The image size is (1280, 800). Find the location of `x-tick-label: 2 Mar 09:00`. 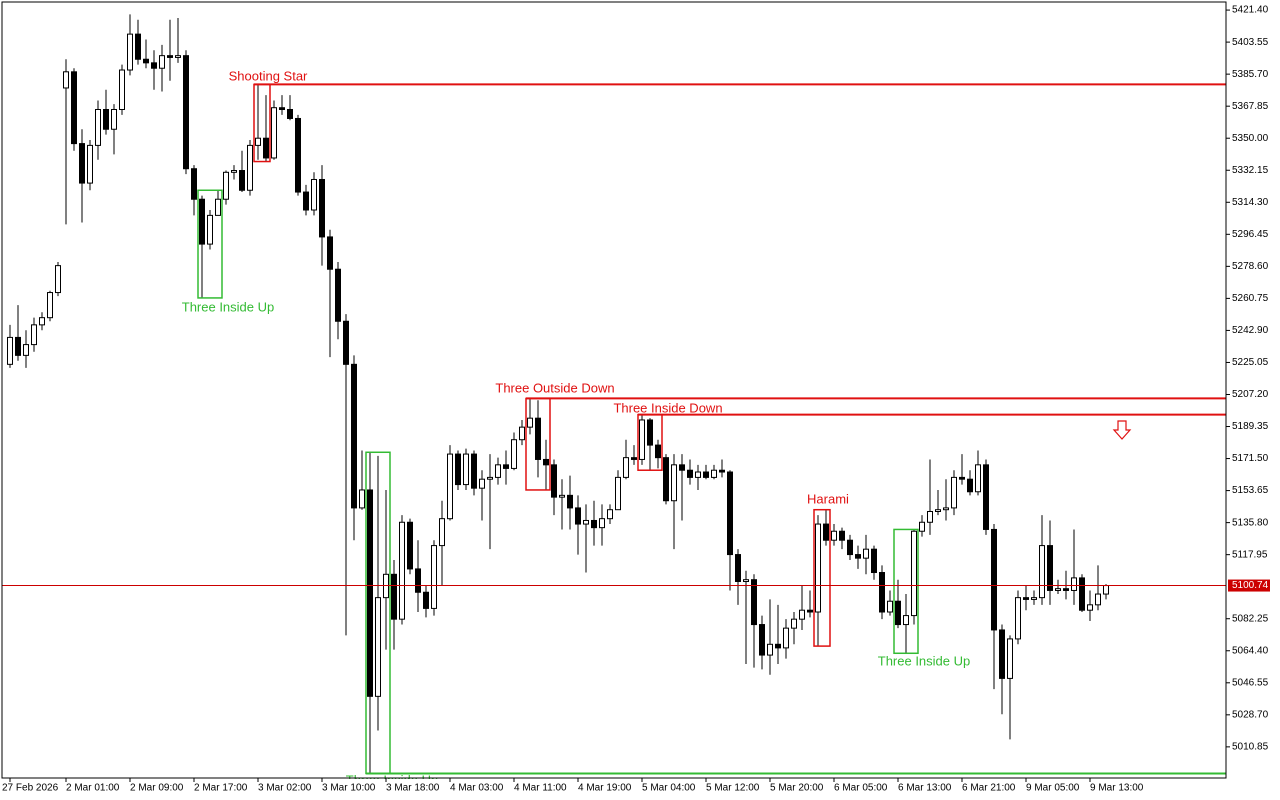

x-tick-label: 2 Mar 09:00 is located at coordinates (157, 788).